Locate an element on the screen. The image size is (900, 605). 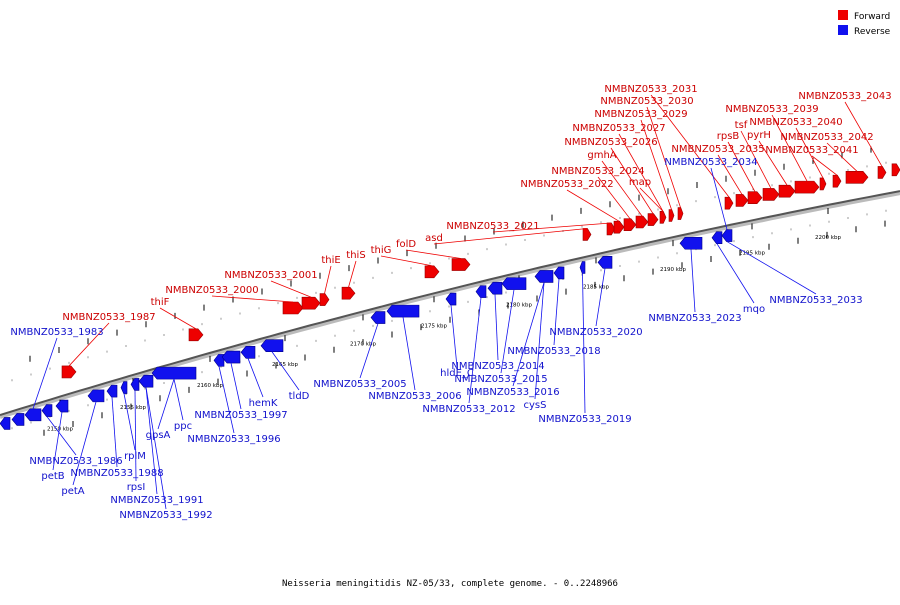
forward-gene-label: thiE is located at coordinates (330, 260).